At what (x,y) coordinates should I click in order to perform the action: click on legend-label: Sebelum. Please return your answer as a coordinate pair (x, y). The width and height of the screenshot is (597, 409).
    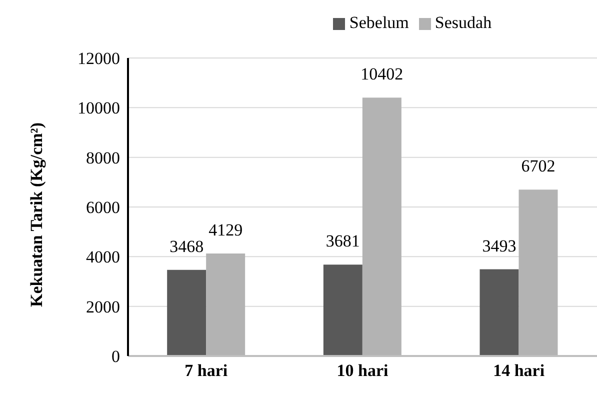
    Looking at the image, I should click on (379, 22).